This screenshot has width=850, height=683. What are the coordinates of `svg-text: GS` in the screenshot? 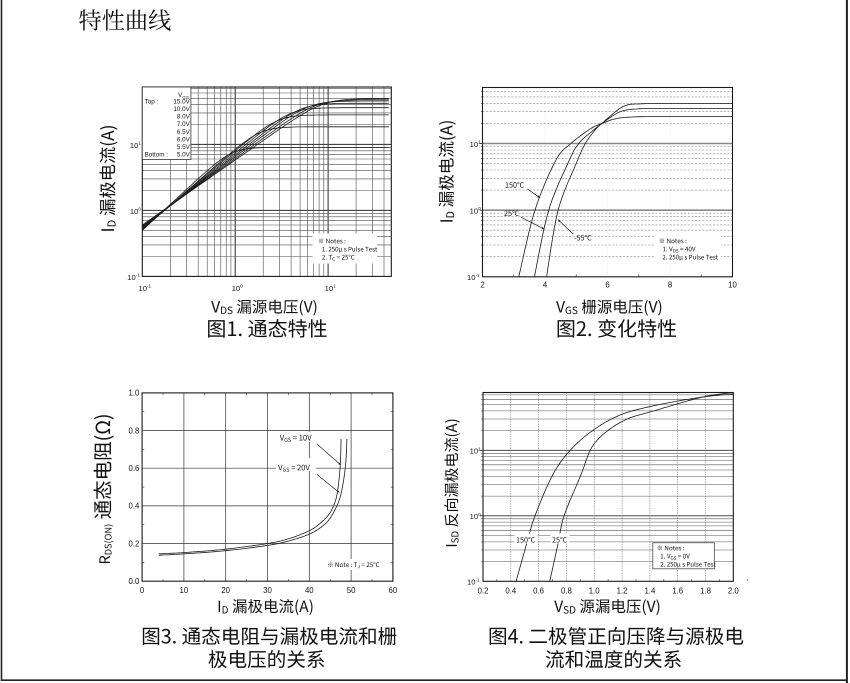 It's located at (185, 97).